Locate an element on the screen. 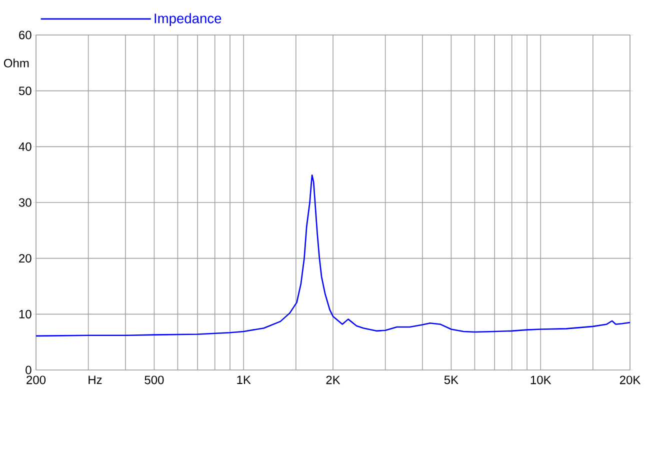  y-tick-label: 40 is located at coordinates (25, 146).